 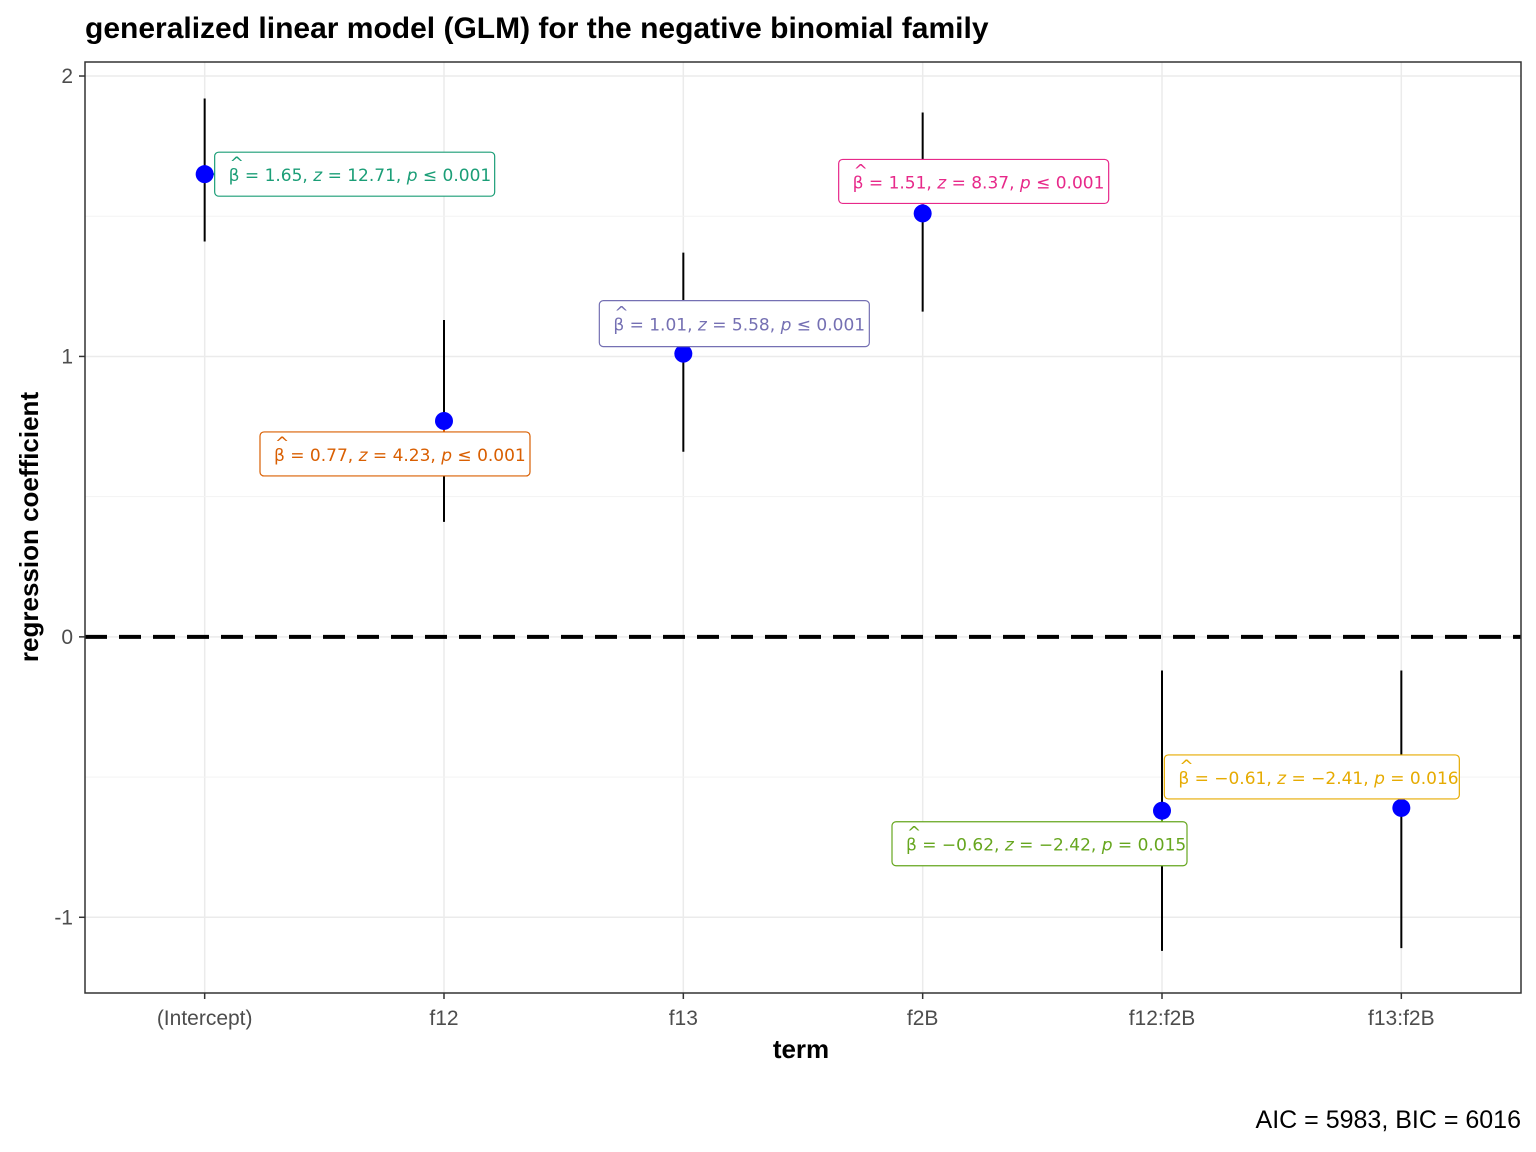 I want to click on label-text: β = 1.51, z = 8.37, p ≤ 0.001, so click(x=979, y=183).